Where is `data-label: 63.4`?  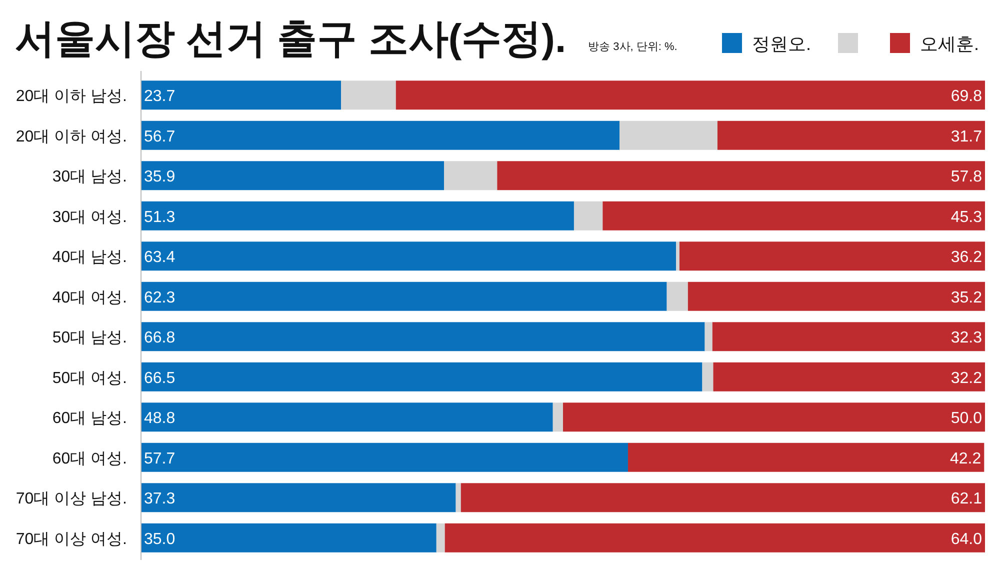
data-label: 63.4 is located at coordinates (160, 257).